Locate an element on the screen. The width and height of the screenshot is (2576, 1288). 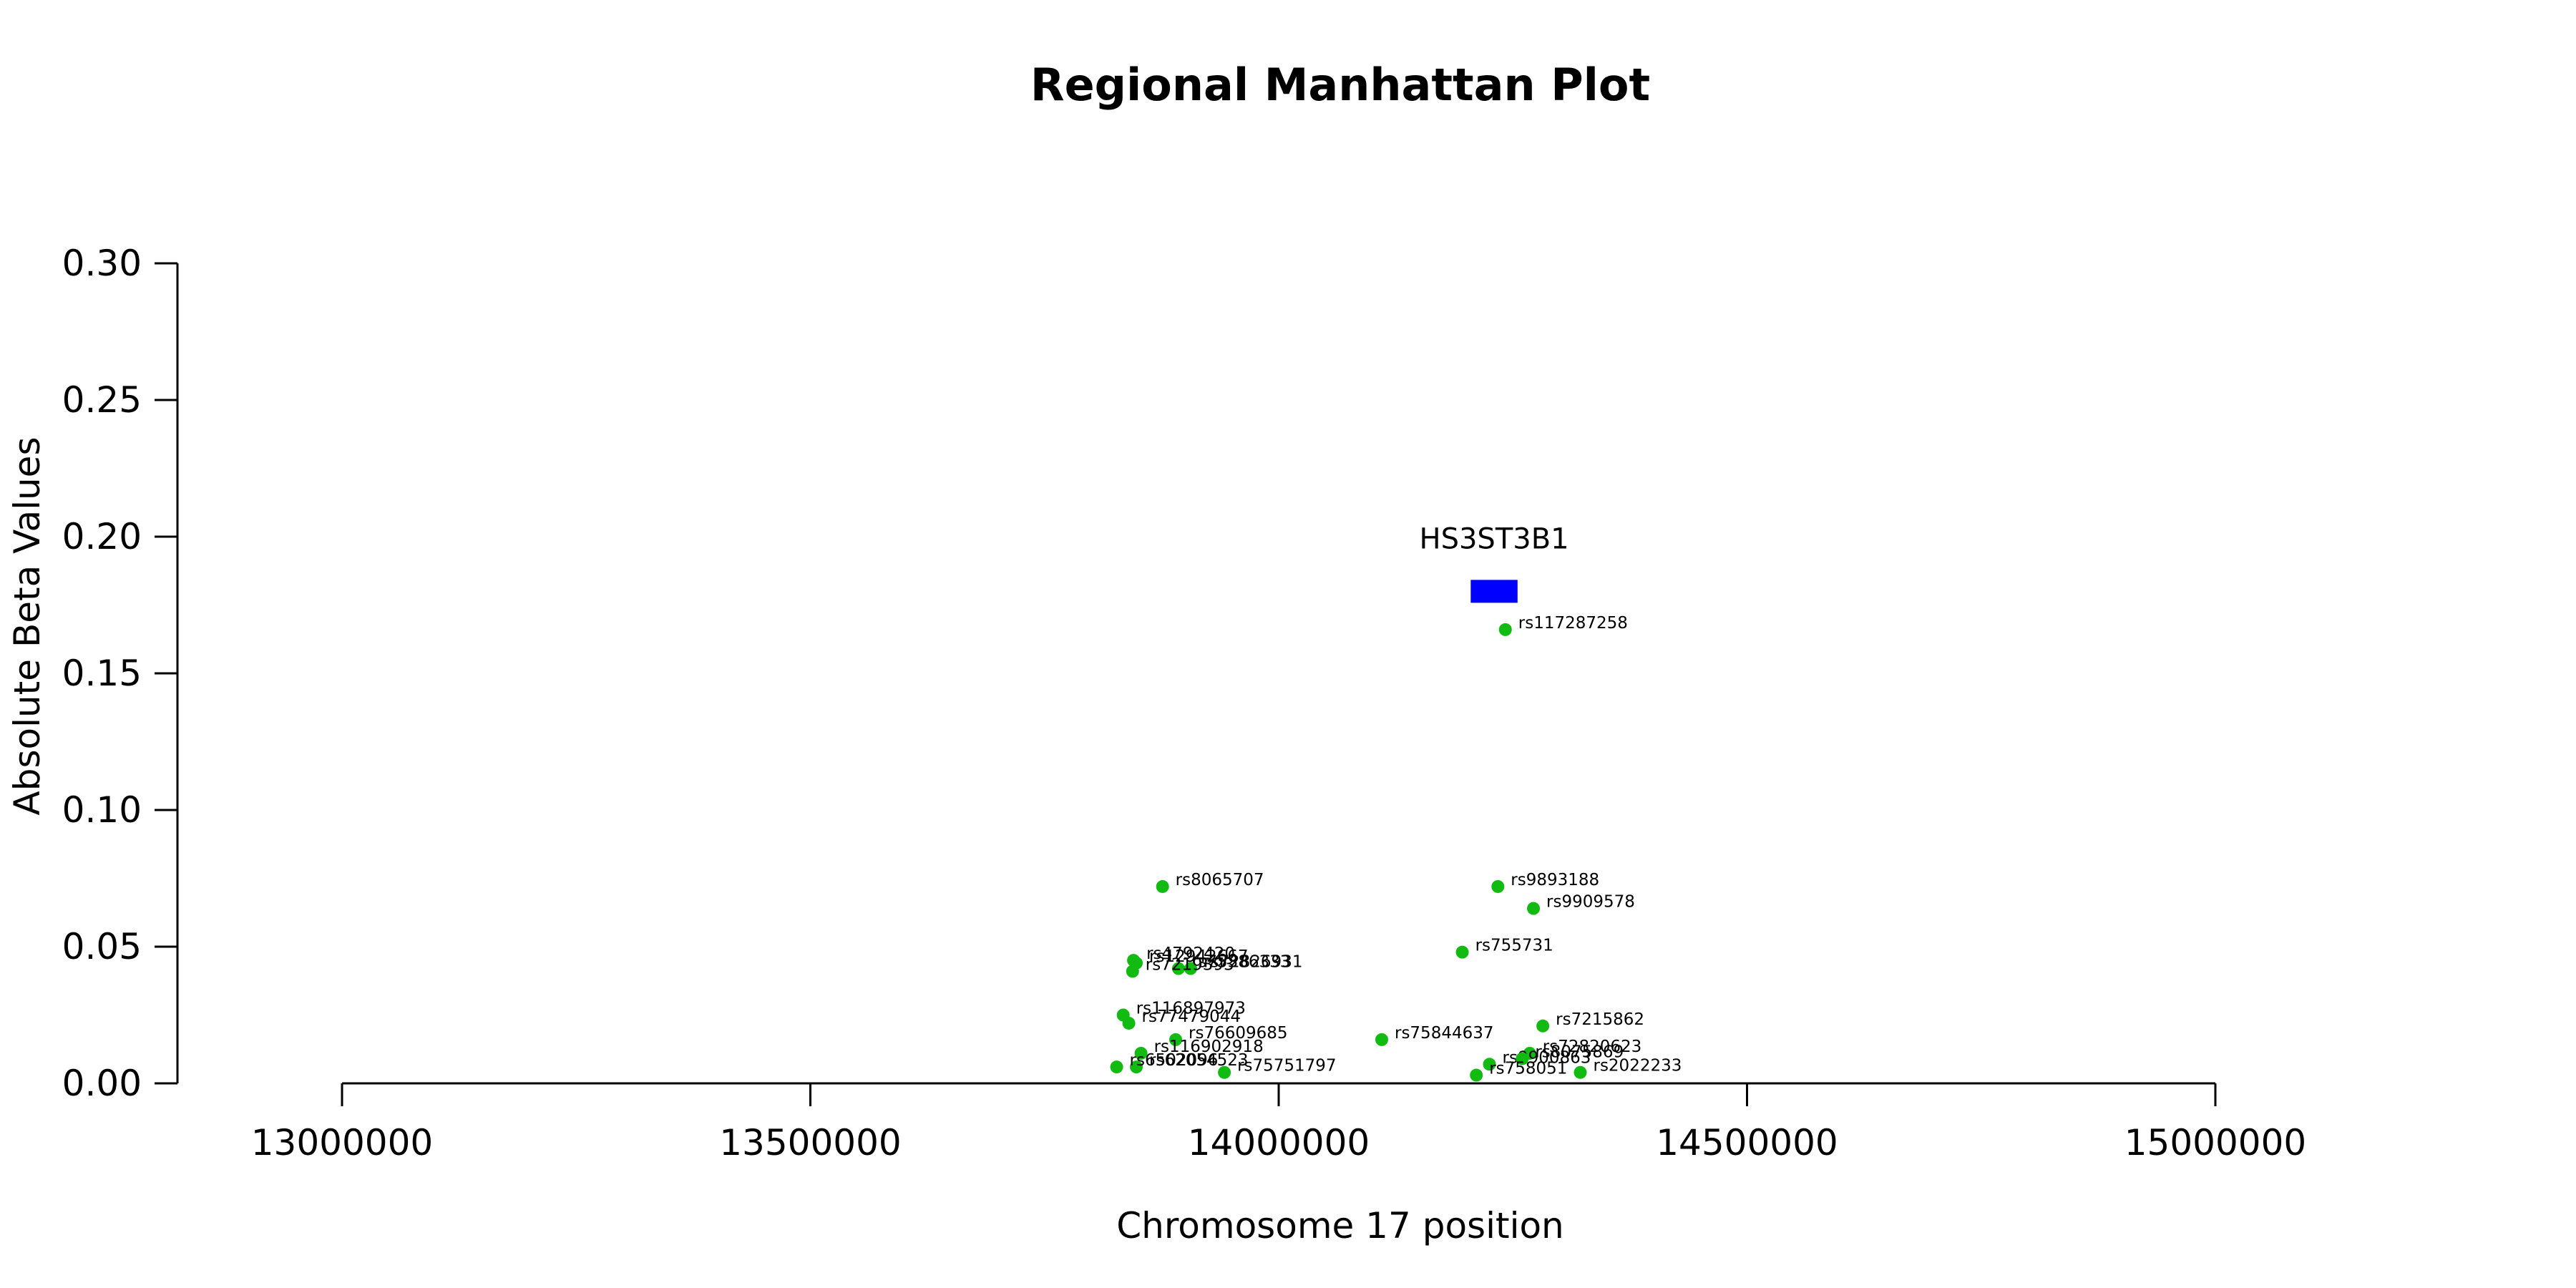
snp-label: rs2022233 is located at coordinates (1637, 1066).